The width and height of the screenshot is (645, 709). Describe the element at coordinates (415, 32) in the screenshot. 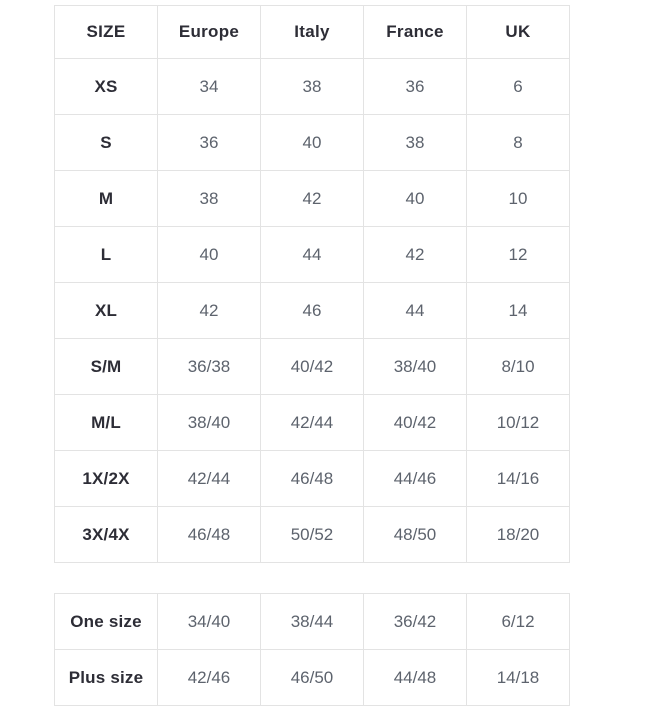

I see `column-header-france: France` at that location.